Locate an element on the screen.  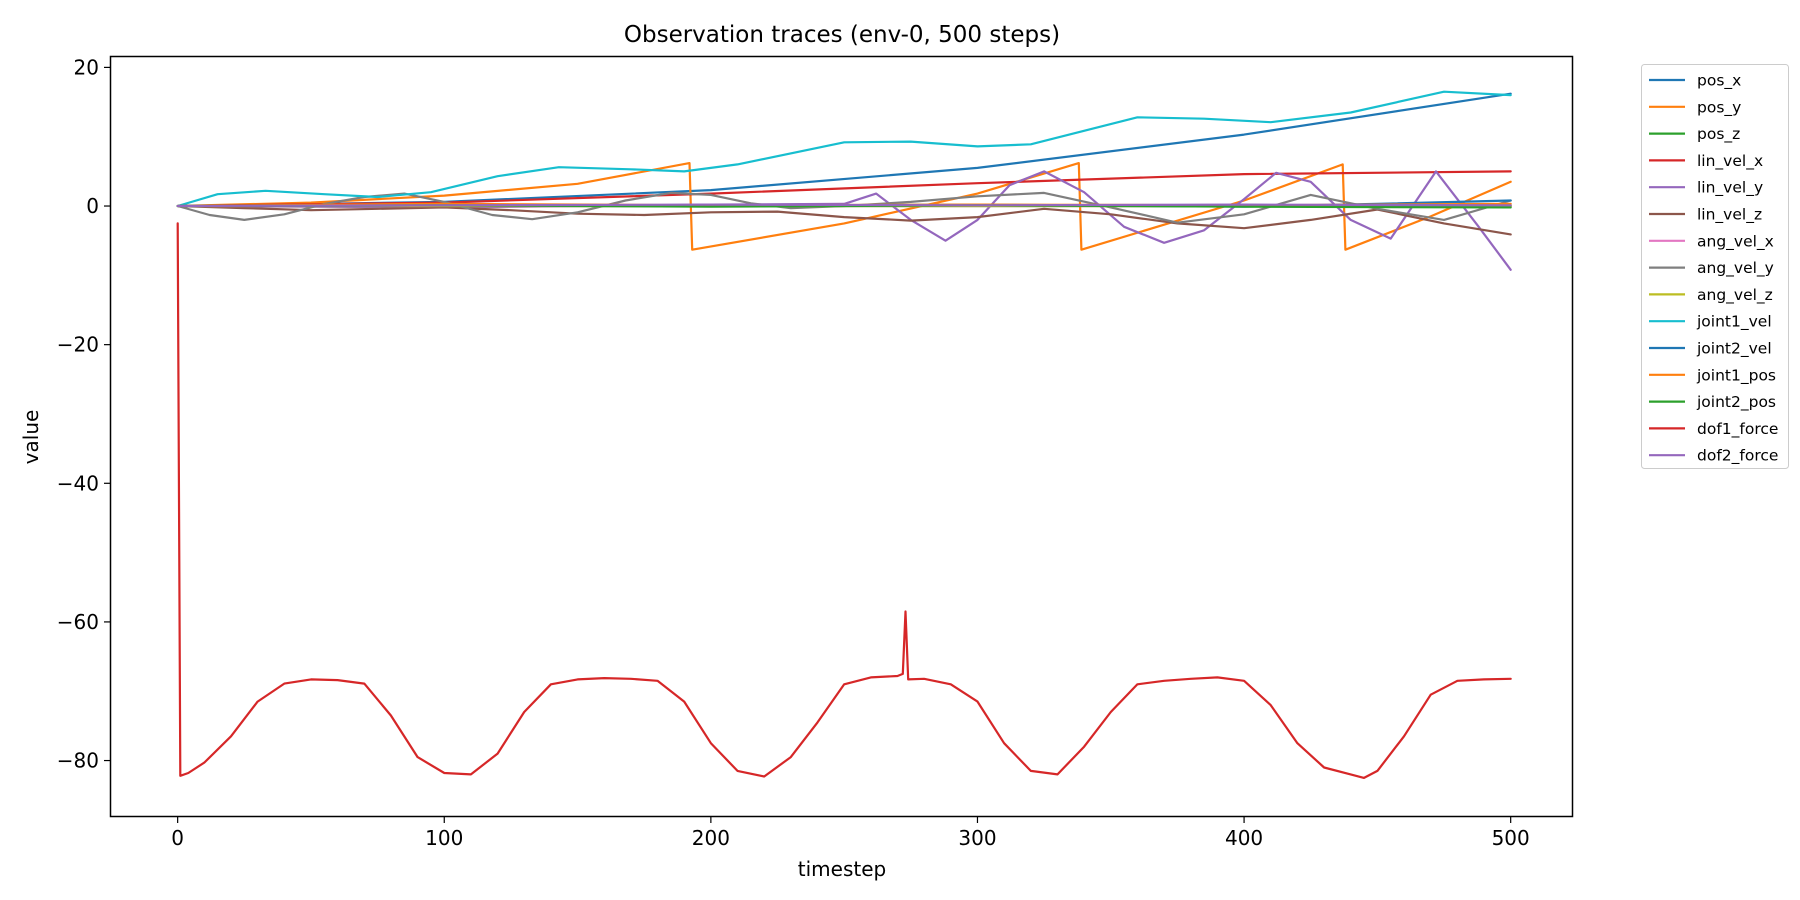
series-line-joint1-vel is located at coordinates (844, 149).